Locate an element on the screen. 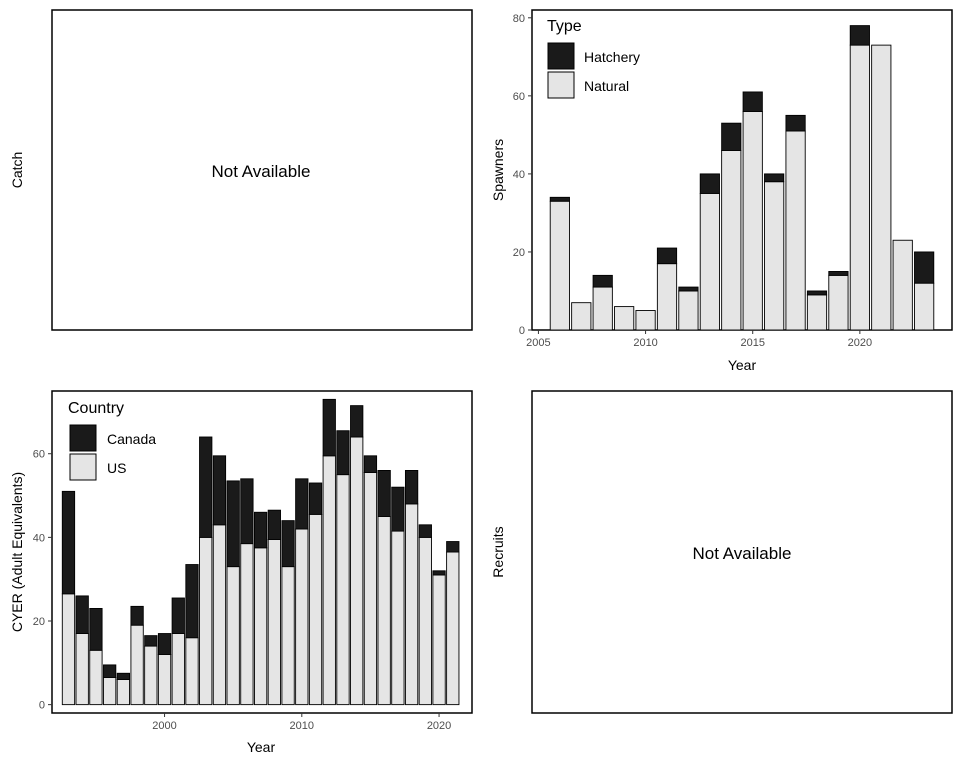  cyer-bar-canada-2003 is located at coordinates (206, 487).